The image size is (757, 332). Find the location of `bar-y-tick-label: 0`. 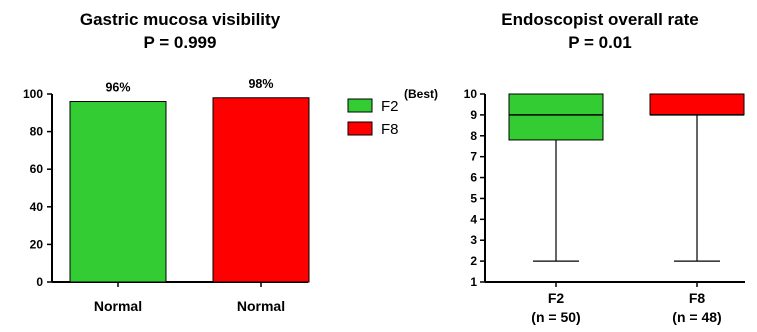

bar-y-tick-label: 0 is located at coordinates (39, 282).